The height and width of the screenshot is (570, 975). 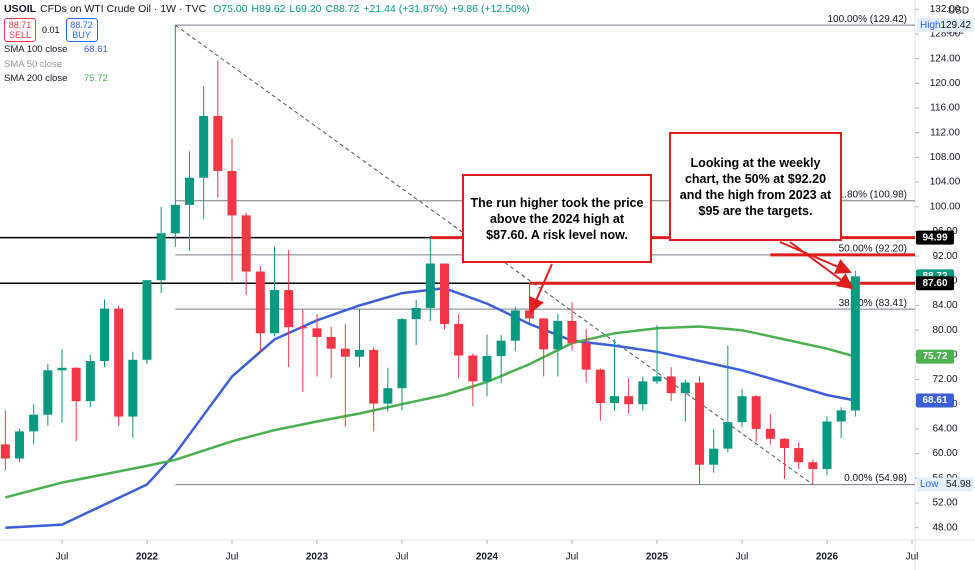 What do you see at coordinates (944, 256) in the screenshot?
I see `y-tick-label: 92.00` at bounding box center [944, 256].